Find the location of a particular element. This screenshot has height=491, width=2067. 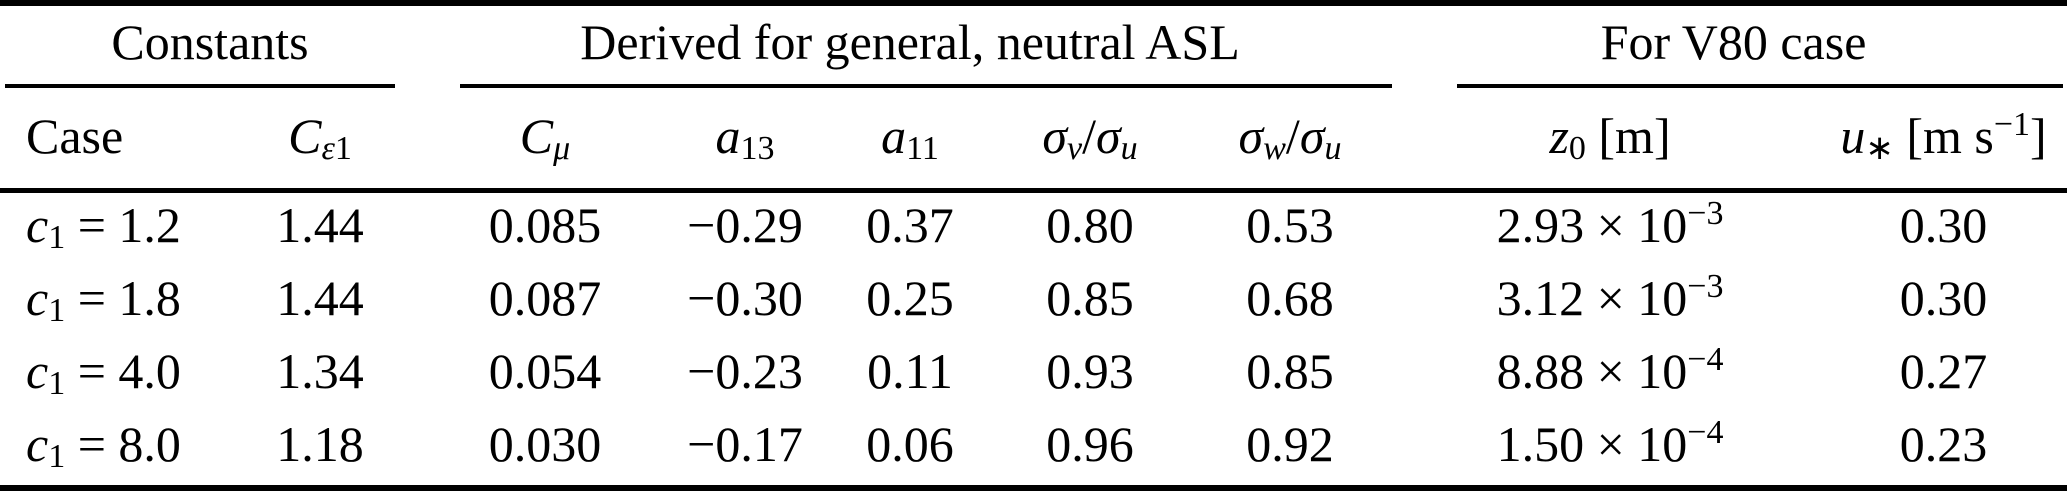

header-rule is located at coordinates (1033, 190).